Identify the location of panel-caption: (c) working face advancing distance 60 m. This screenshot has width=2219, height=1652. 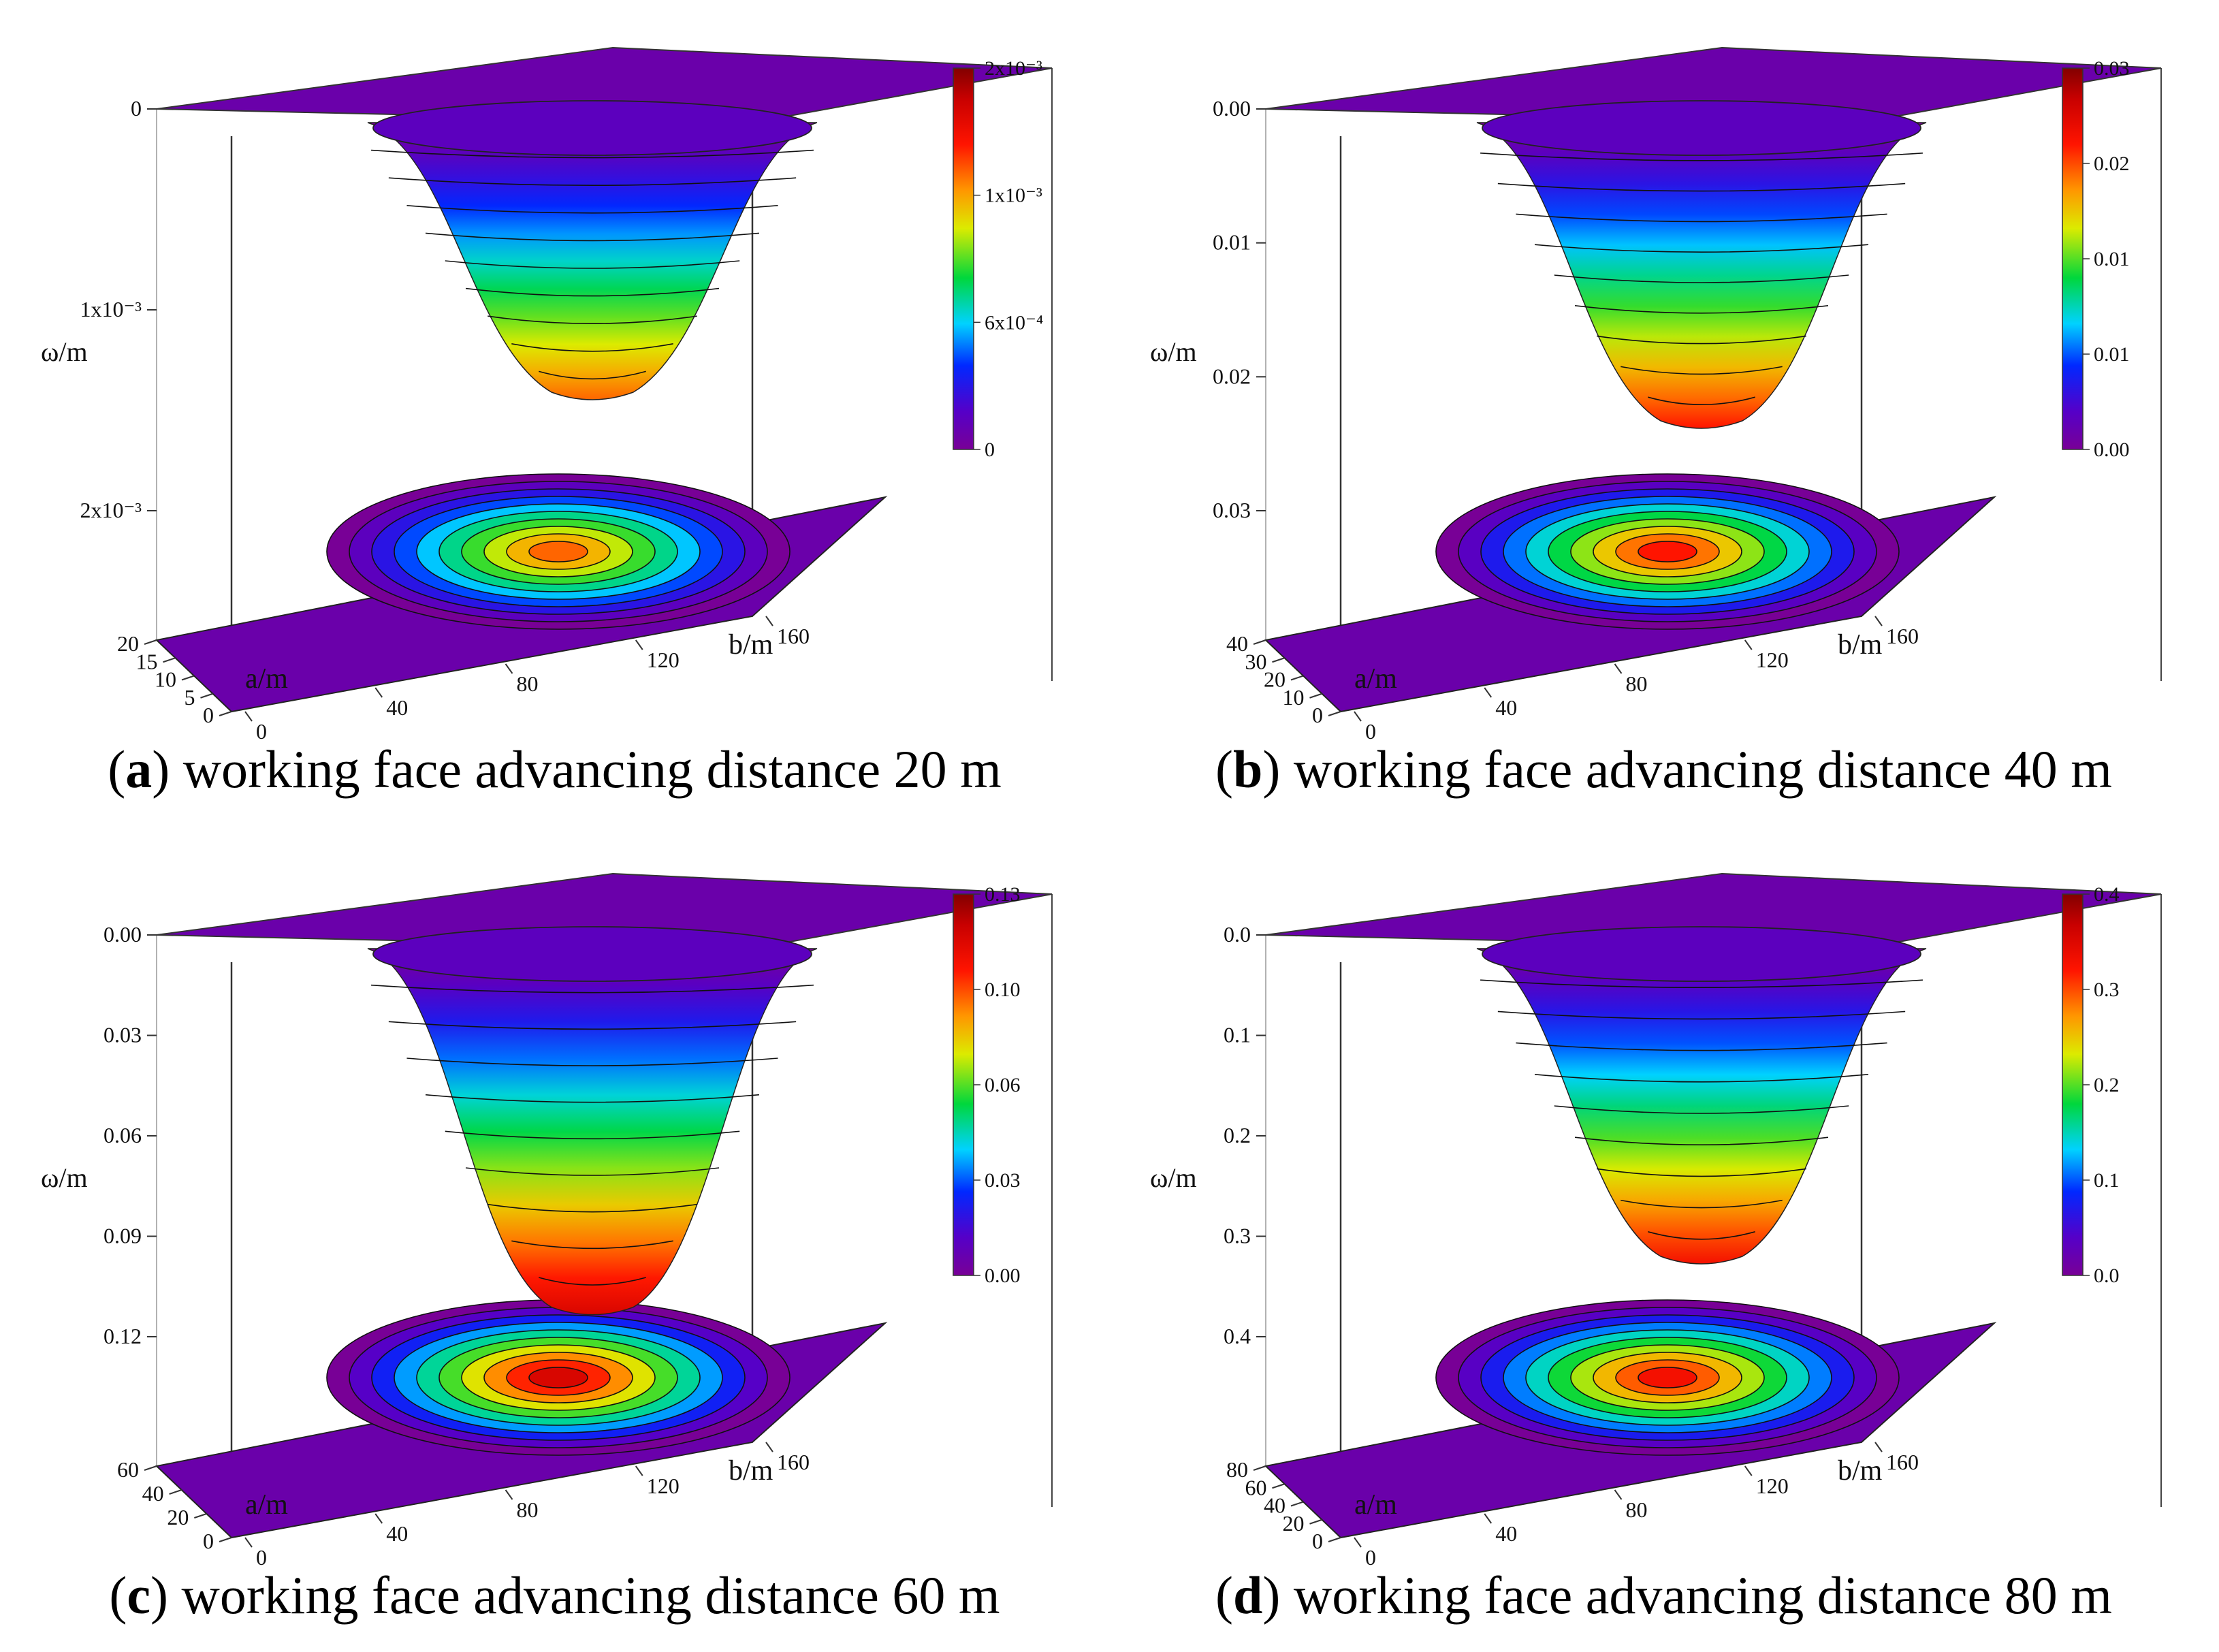
(554, 1595).